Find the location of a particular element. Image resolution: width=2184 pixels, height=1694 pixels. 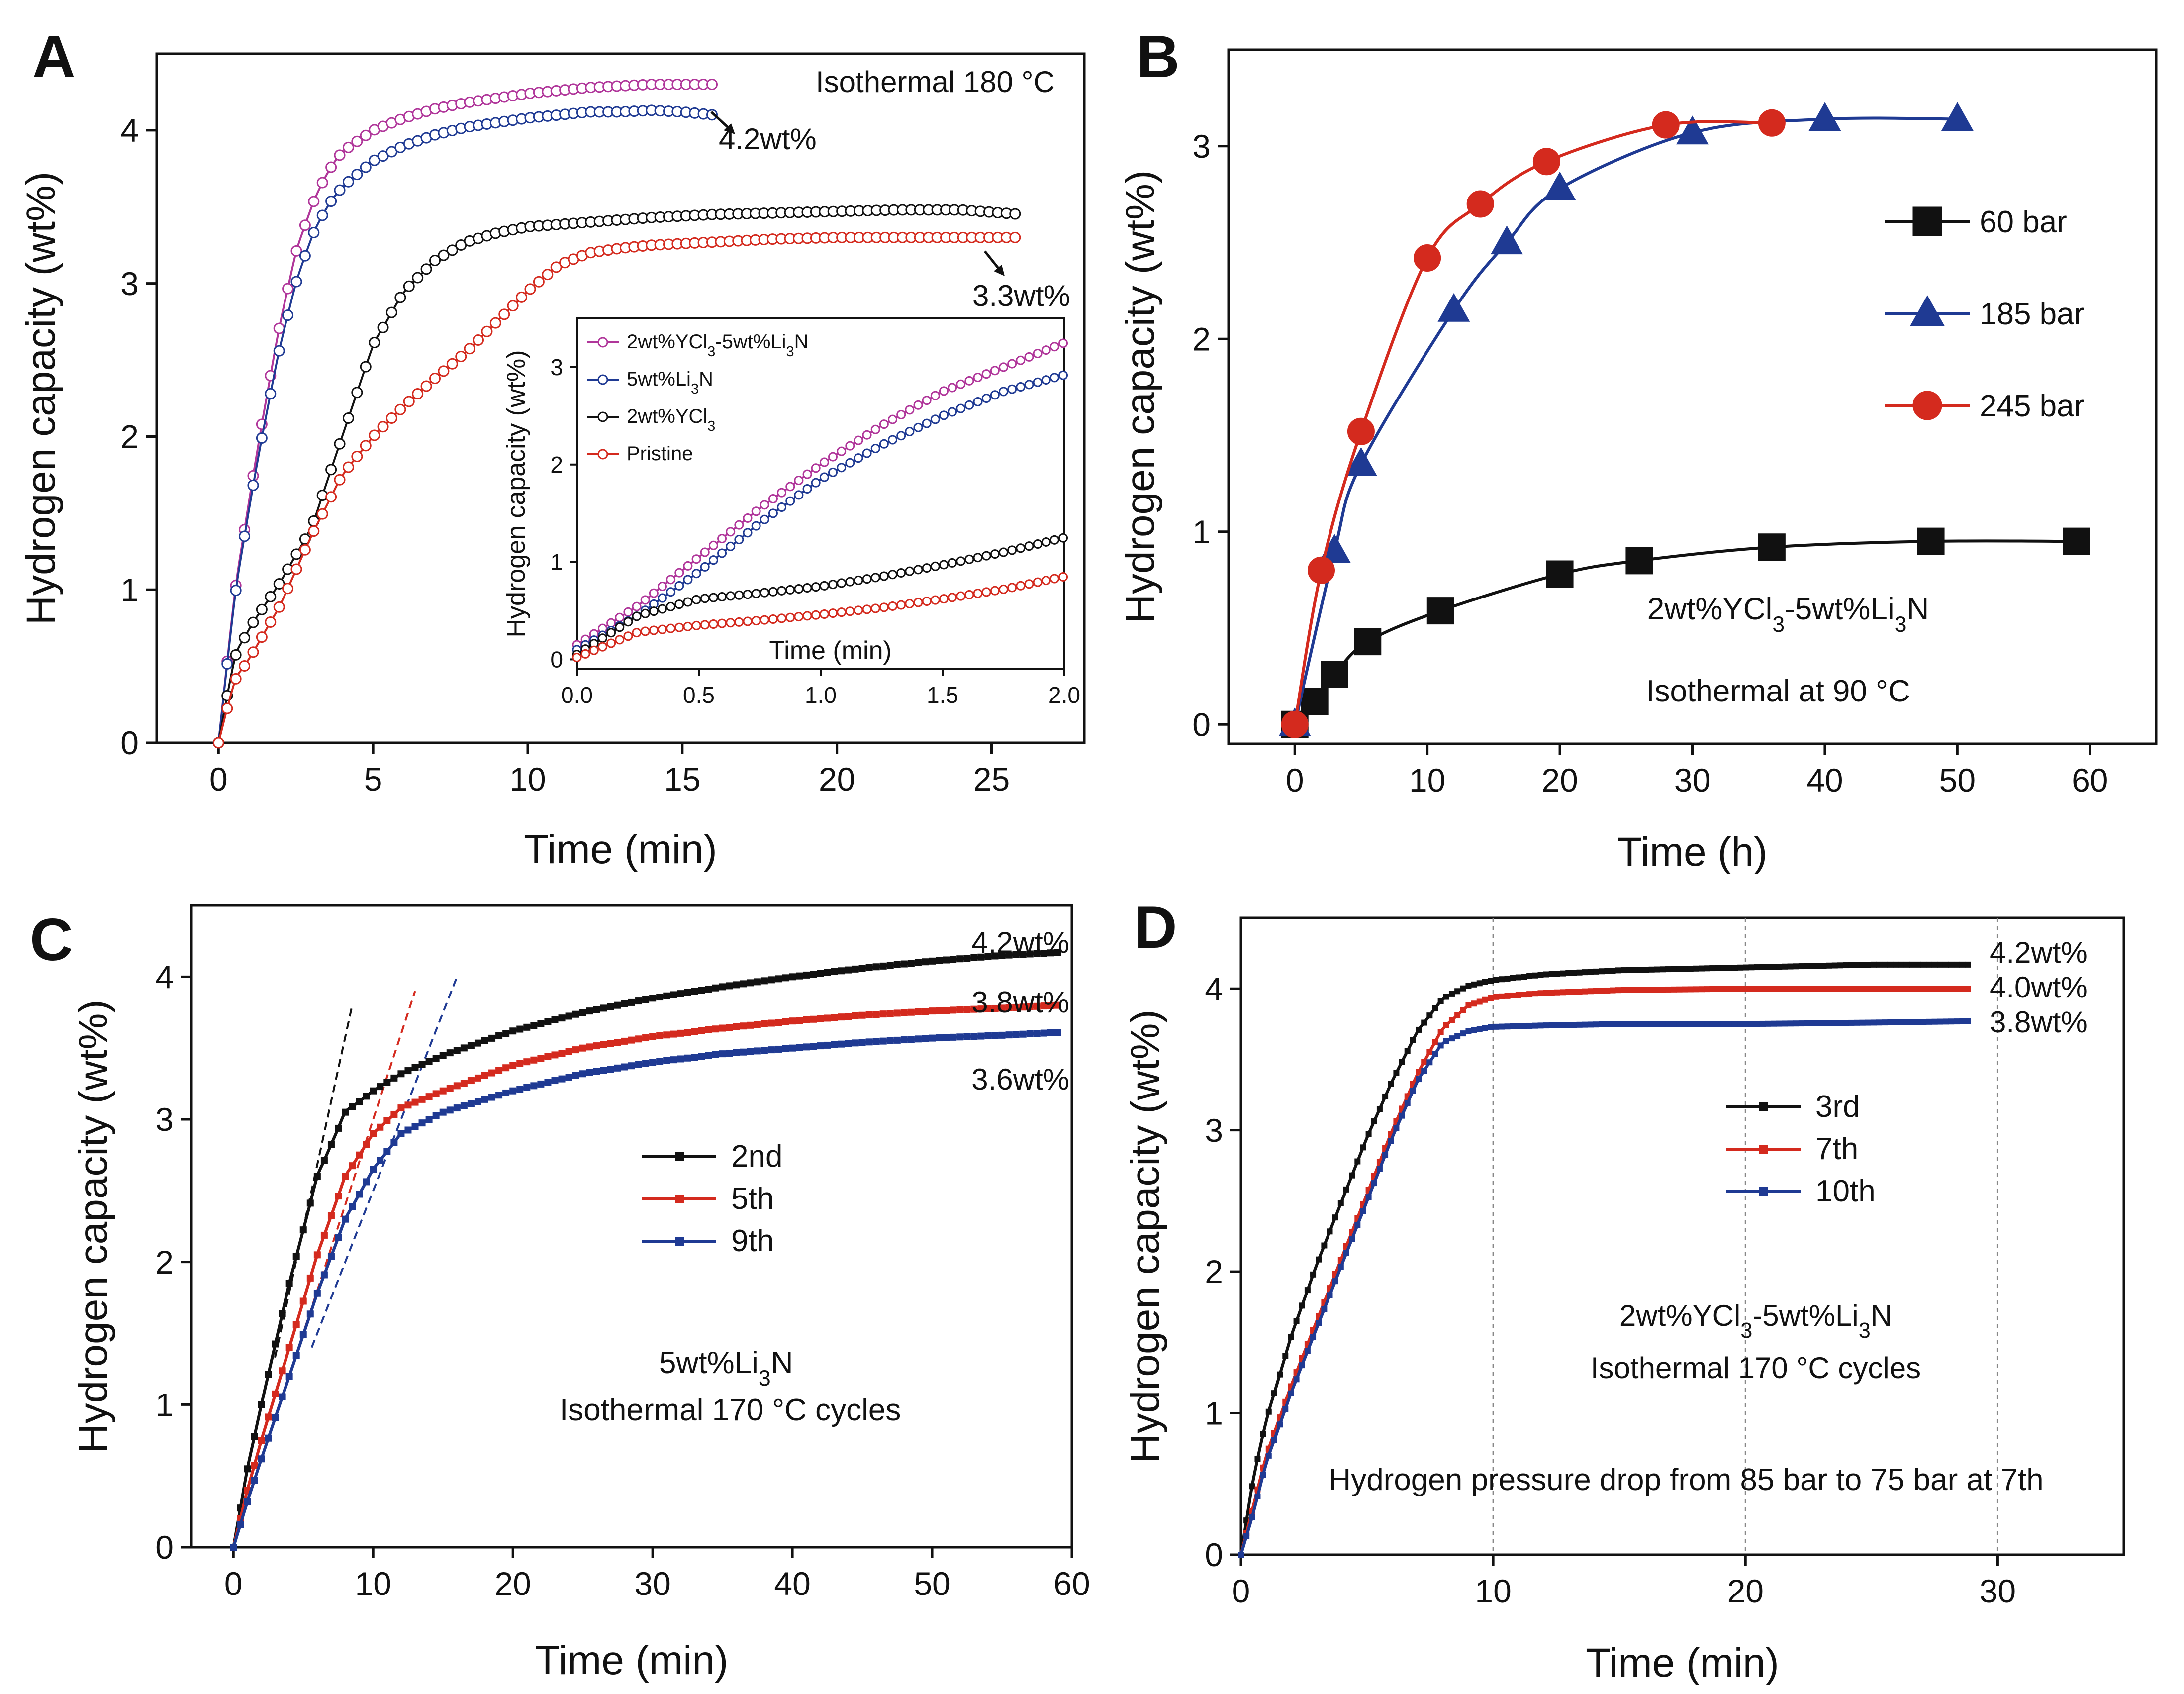

y-tick-label: 1 is located at coordinates (556, 562).